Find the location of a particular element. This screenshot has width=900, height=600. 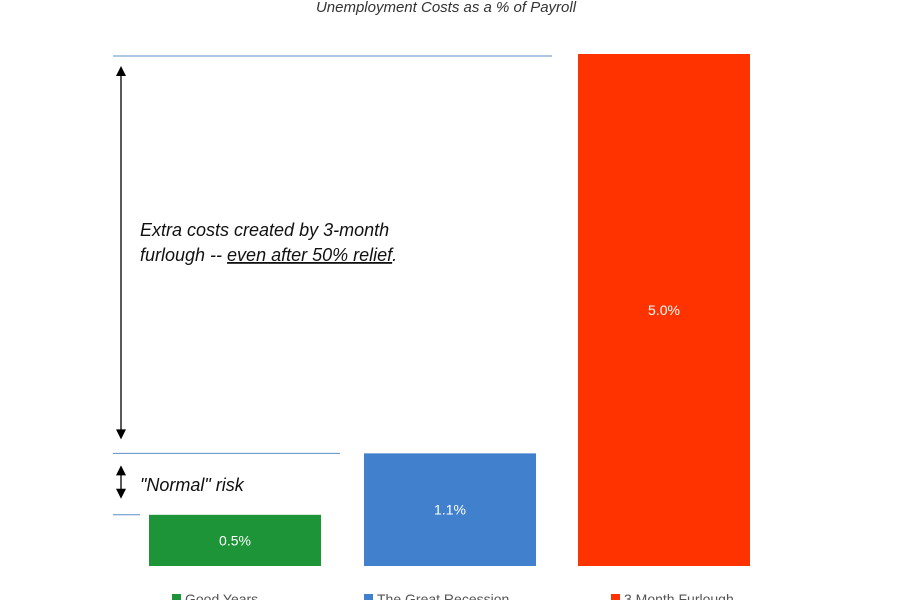

legend-label: The Great Recession is located at coordinates (443, 595).